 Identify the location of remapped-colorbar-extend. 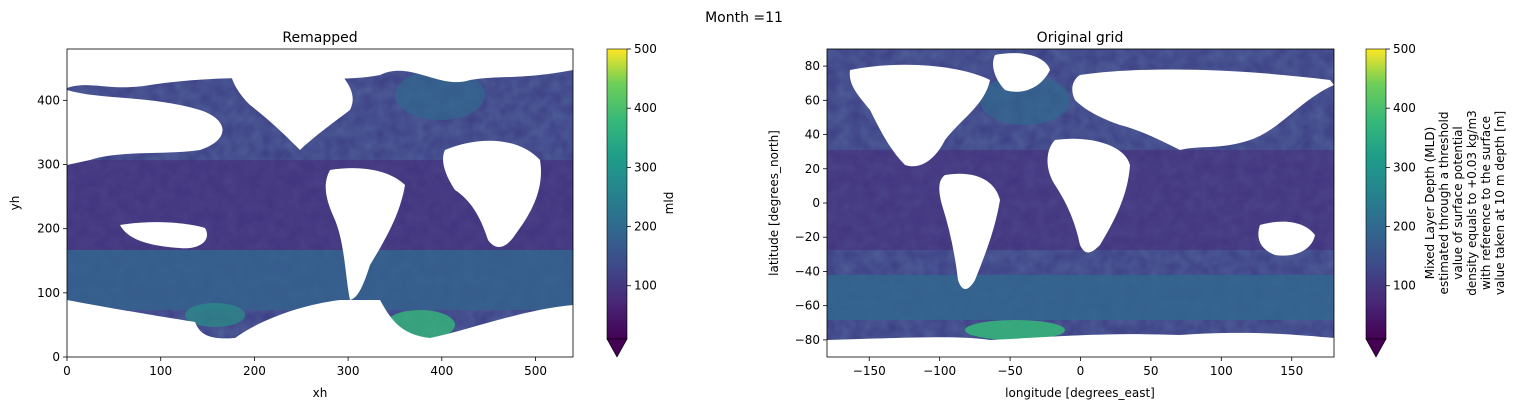
(617, 348).